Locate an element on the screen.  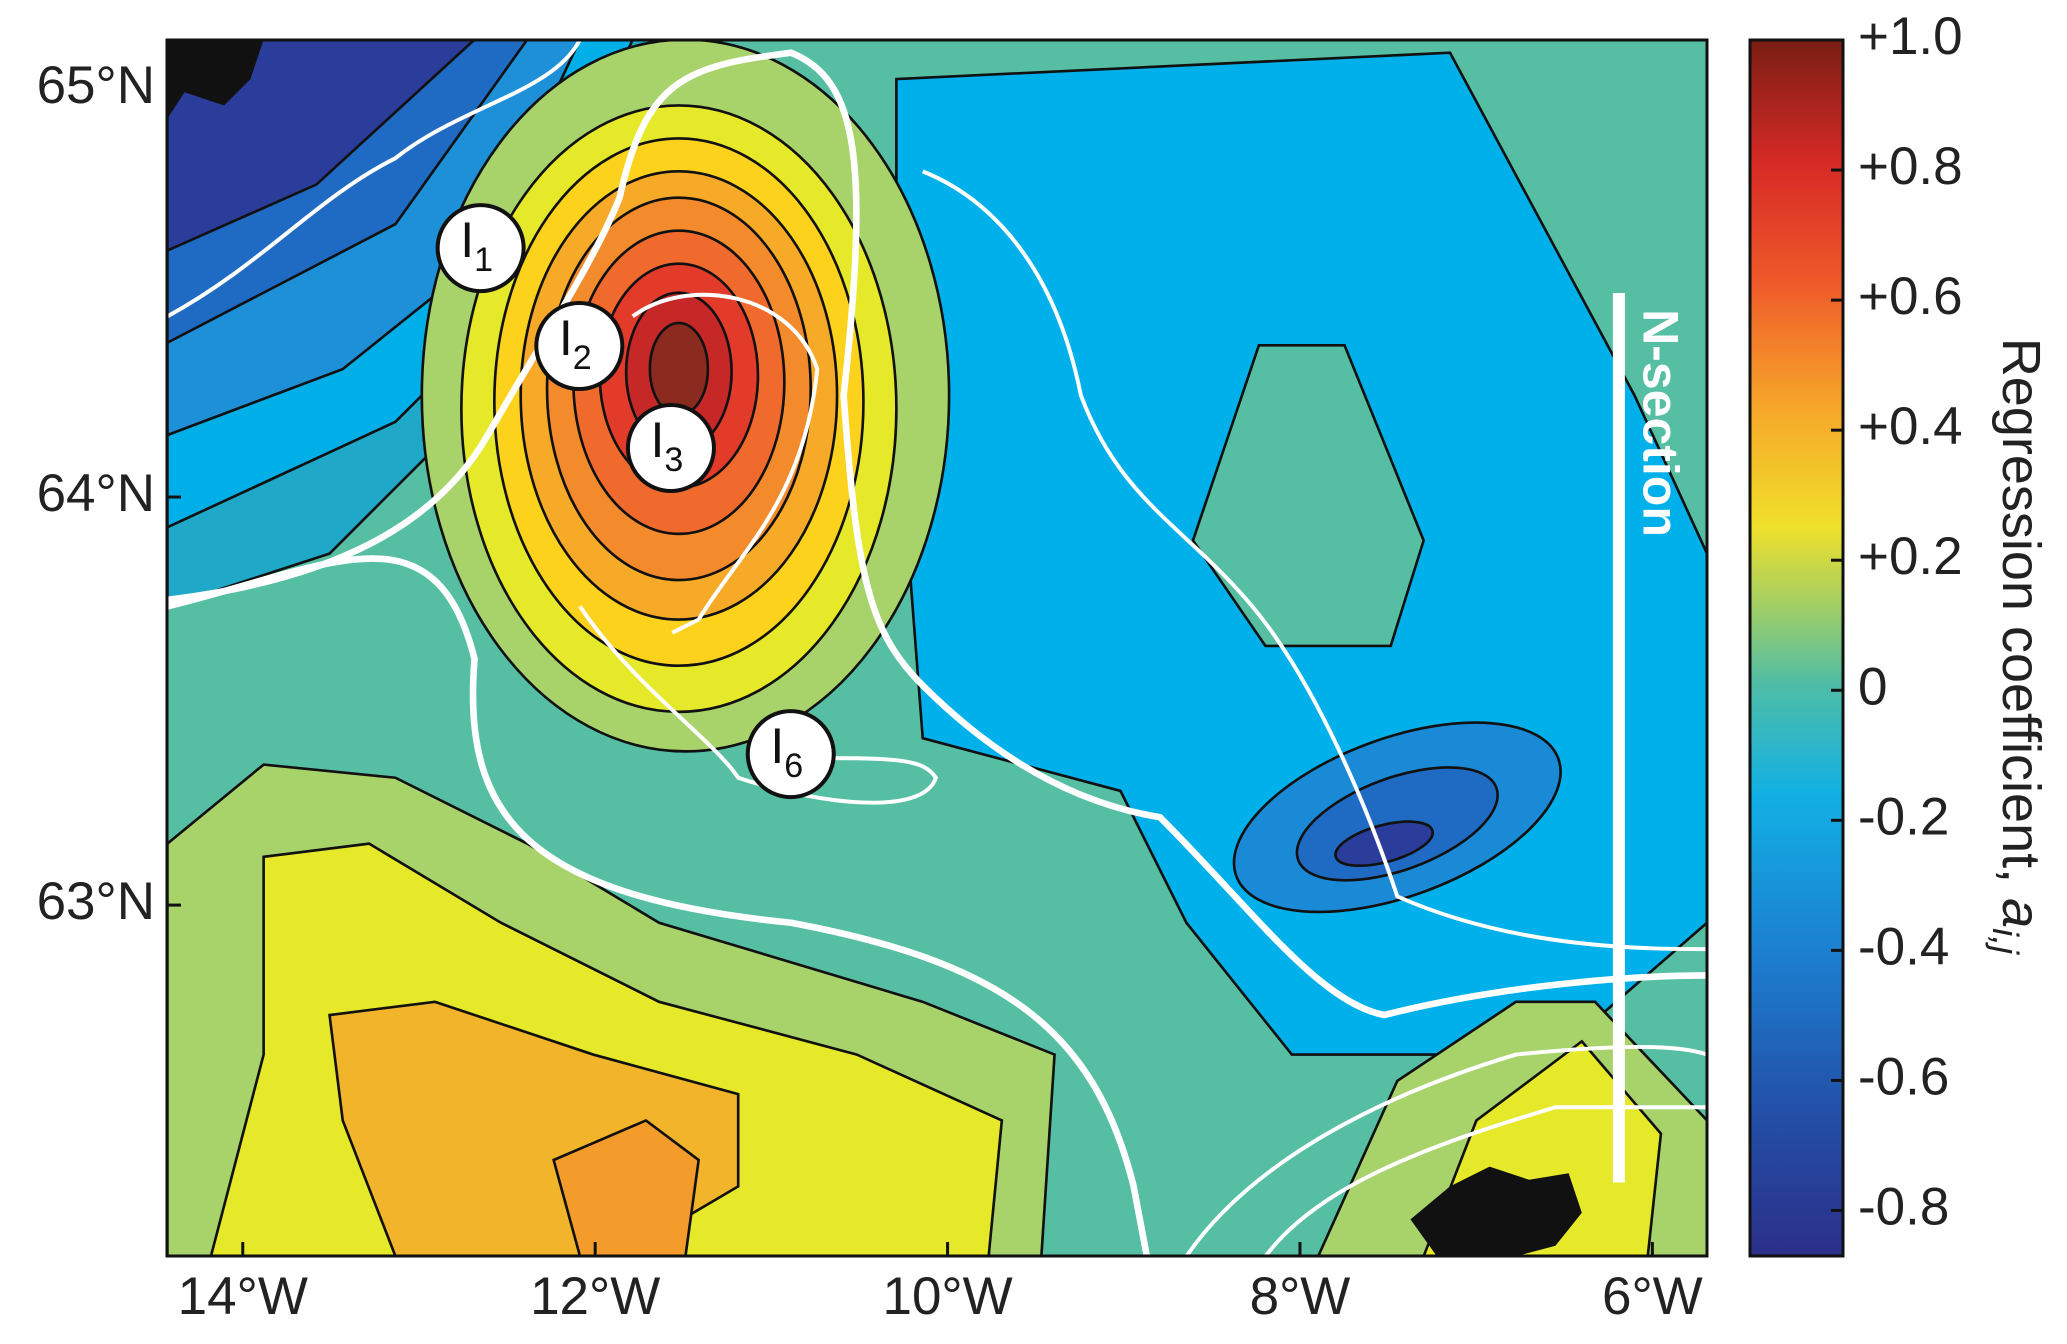
y-tick-label: 63°N is located at coordinates (96, 901).